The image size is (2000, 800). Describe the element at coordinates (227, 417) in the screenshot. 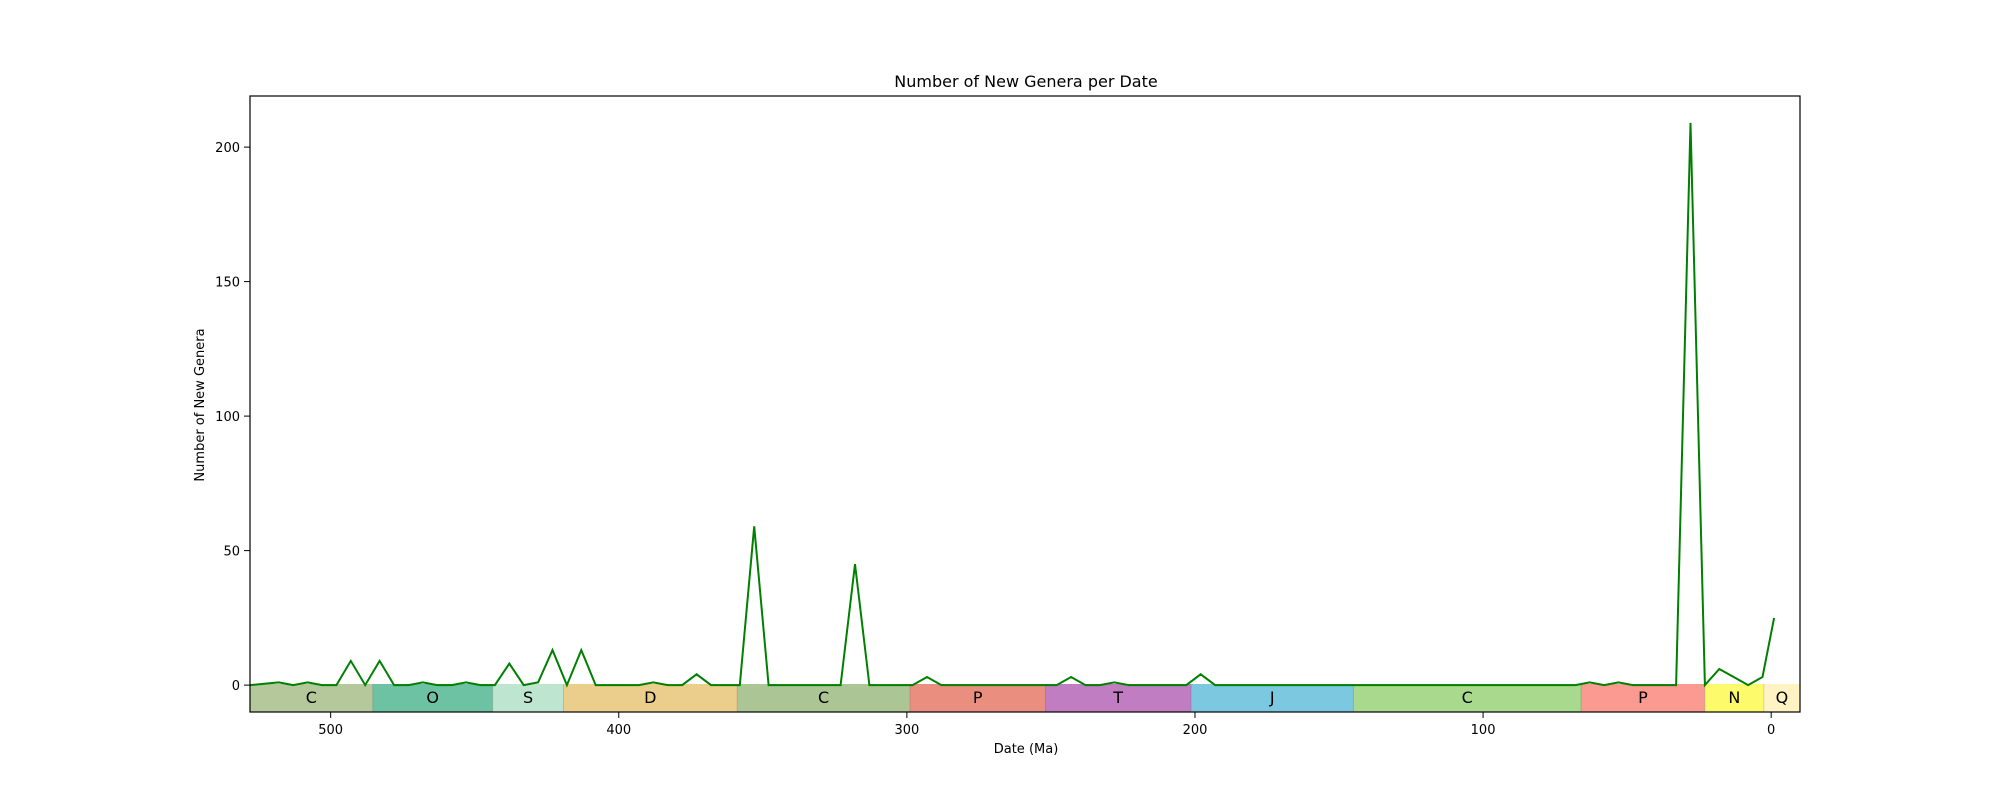

I see `y-tick-label: 100` at that location.